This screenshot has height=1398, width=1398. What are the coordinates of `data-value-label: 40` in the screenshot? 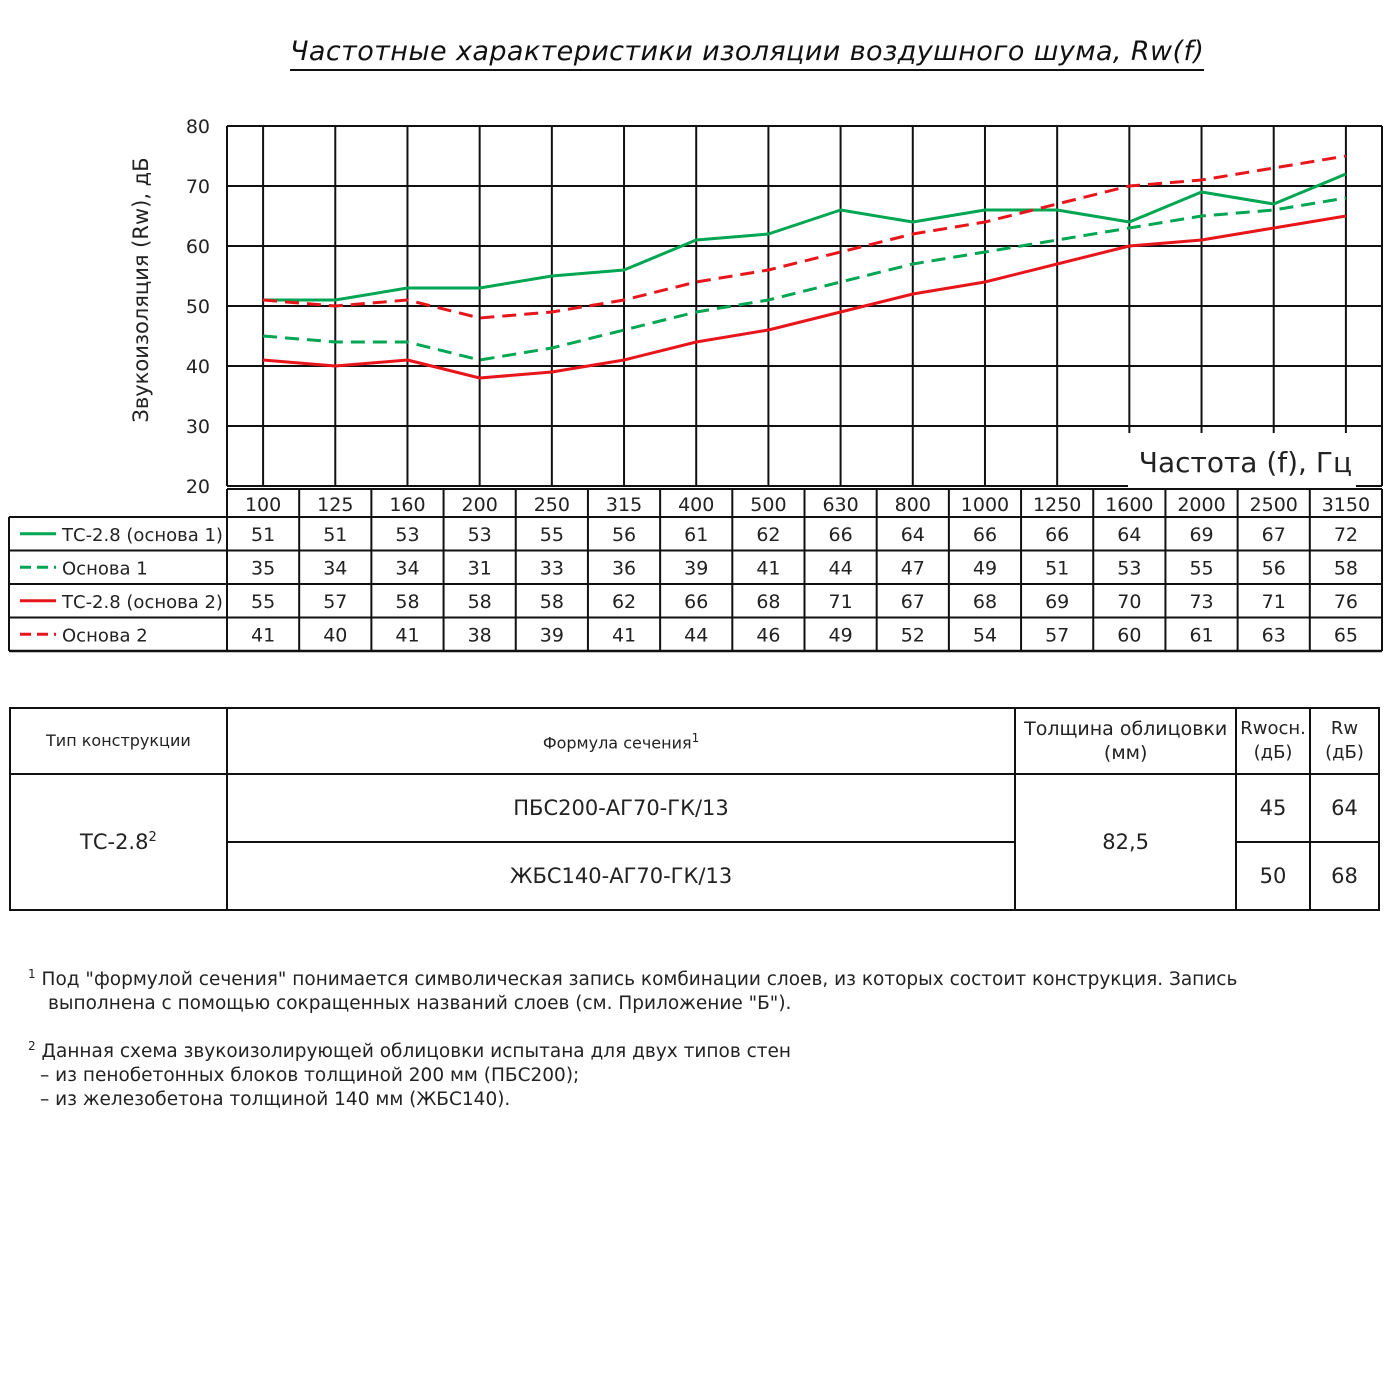 It's located at (335, 635).